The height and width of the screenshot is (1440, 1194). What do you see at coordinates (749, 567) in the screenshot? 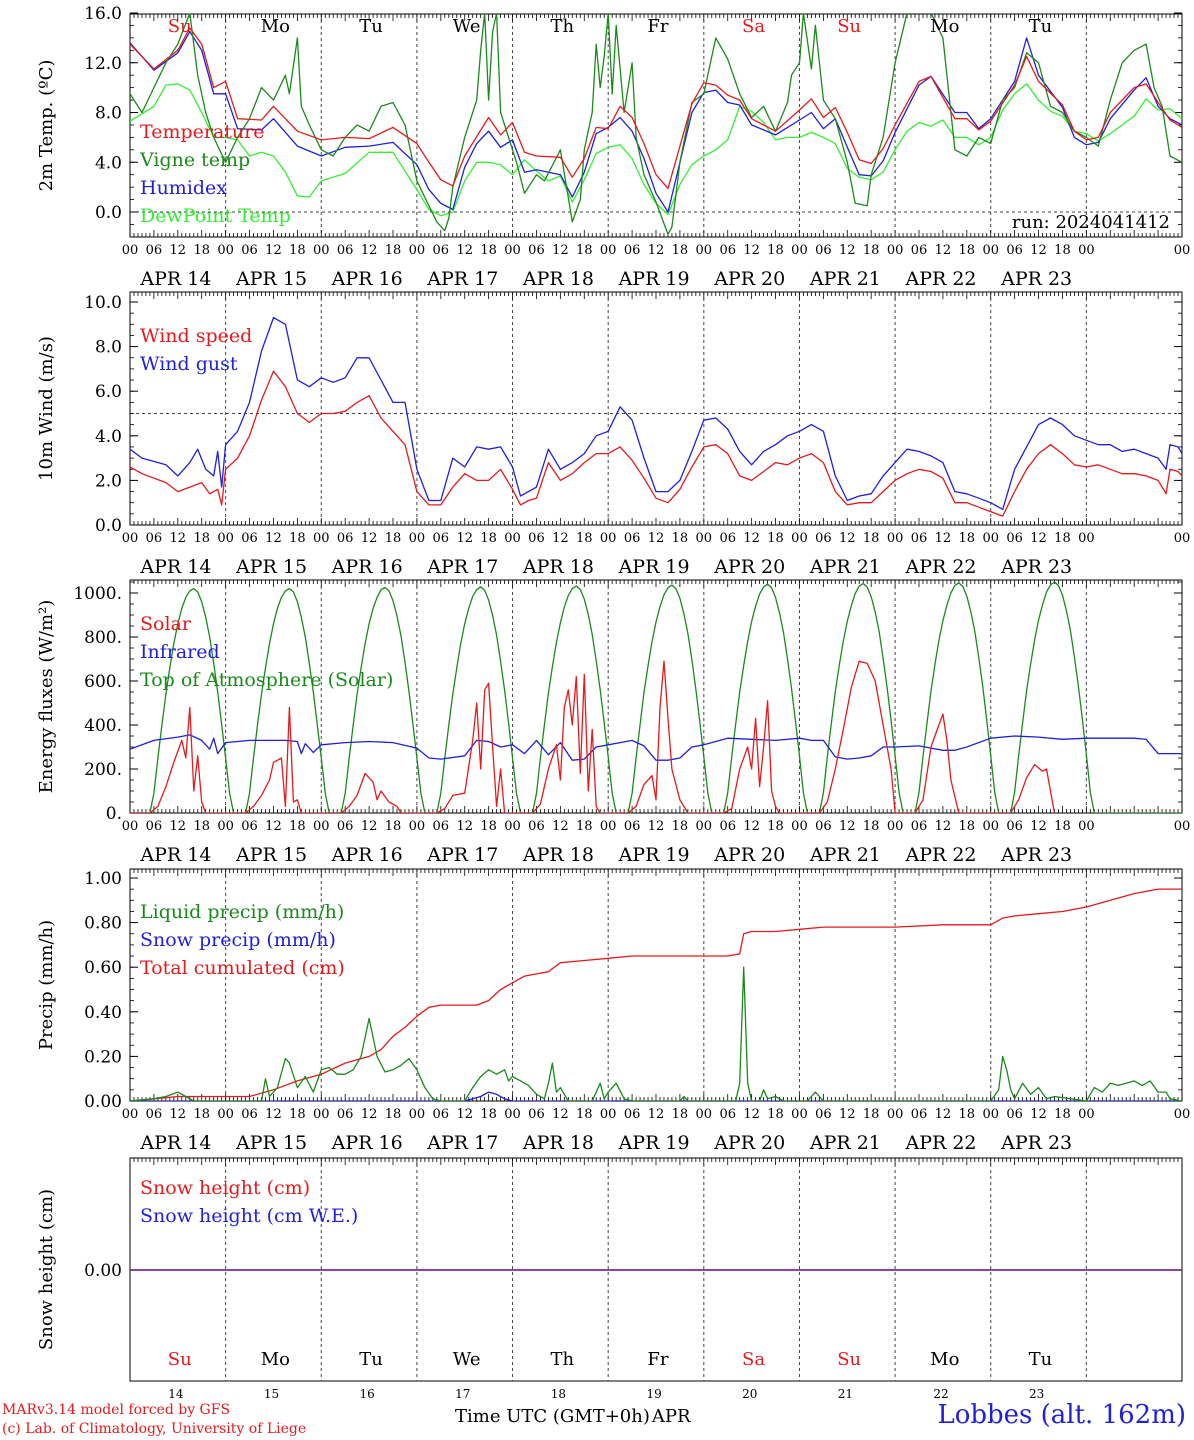
I see `date-label: APR 20` at bounding box center [749, 567].